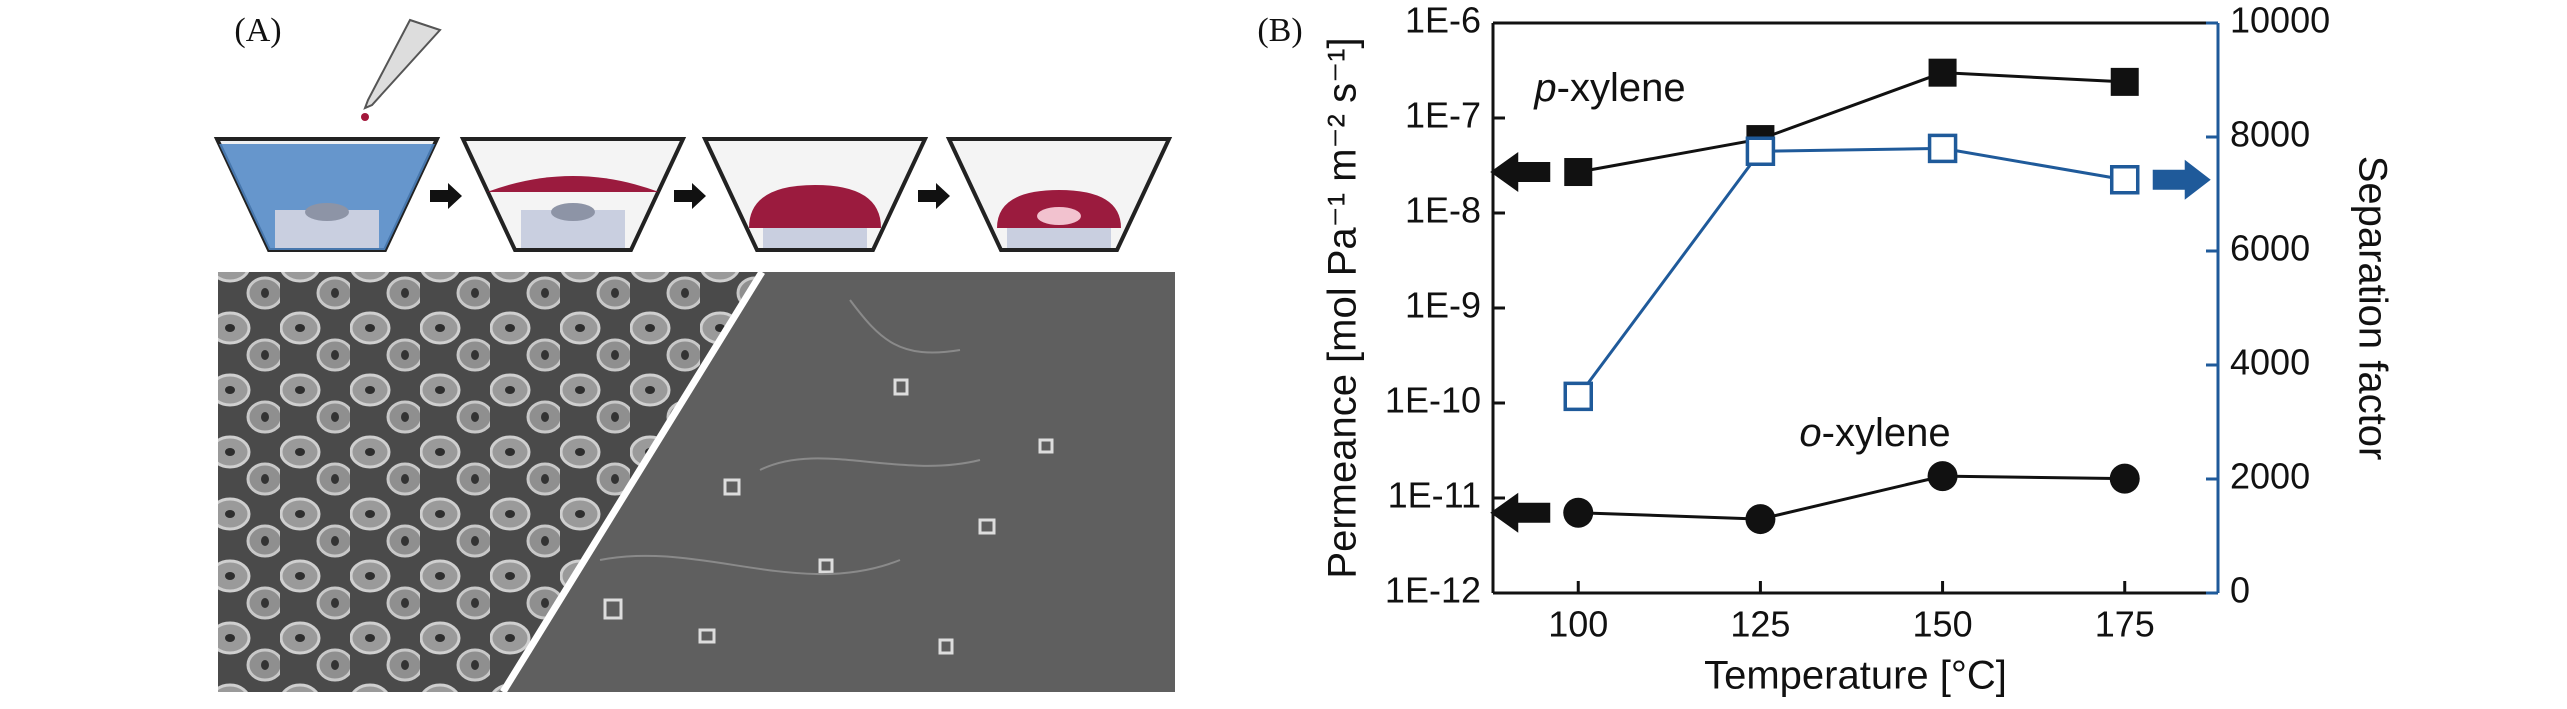  Describe the element at coordinates (2270, 362) in the screenshot. I see `y2-tick-label: 4000` at that location.